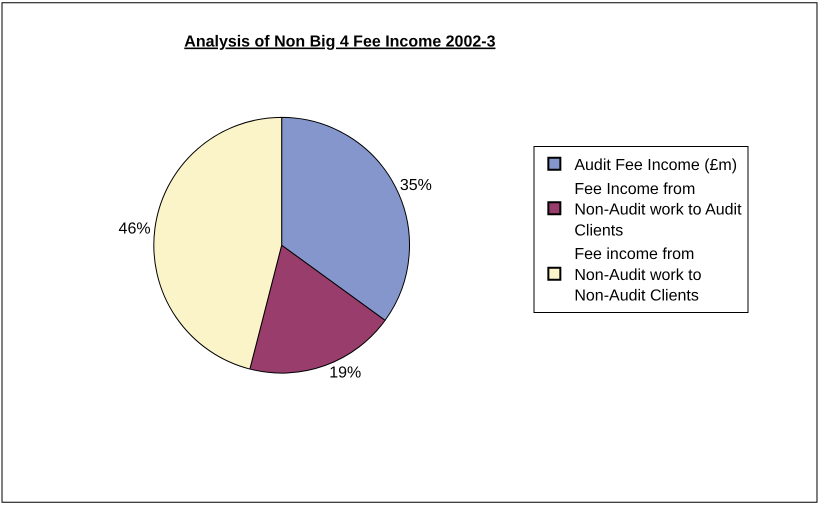 The height and width of the screenshot is (505, 819). Describe the element at coordinates (134, 229) in the screenshot. I see `data-label: 46%` at that location.